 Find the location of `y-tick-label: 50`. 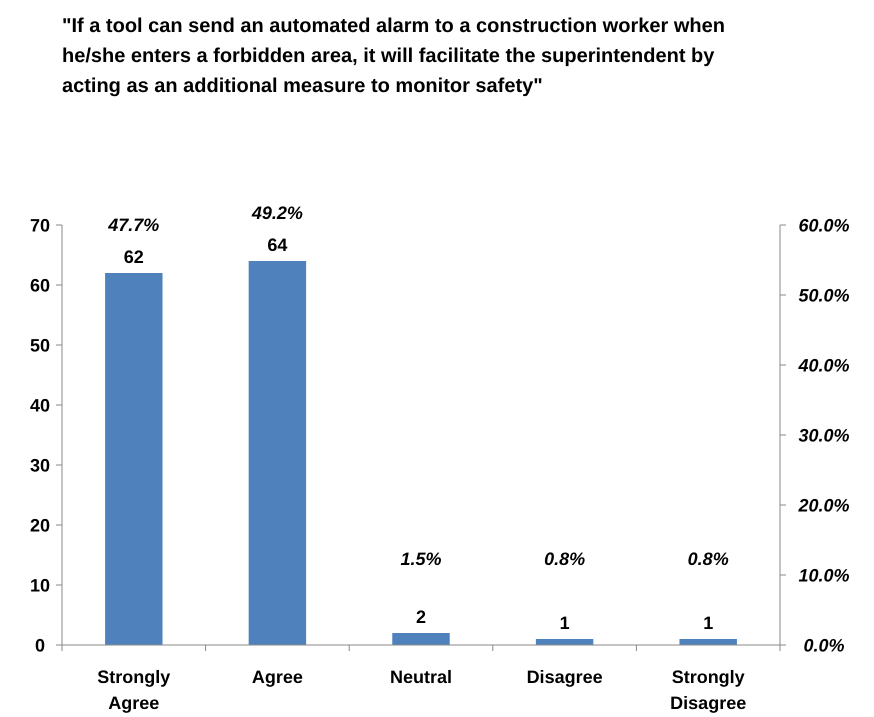

y-tick-label: 50 is located at coordinates (40, 345).